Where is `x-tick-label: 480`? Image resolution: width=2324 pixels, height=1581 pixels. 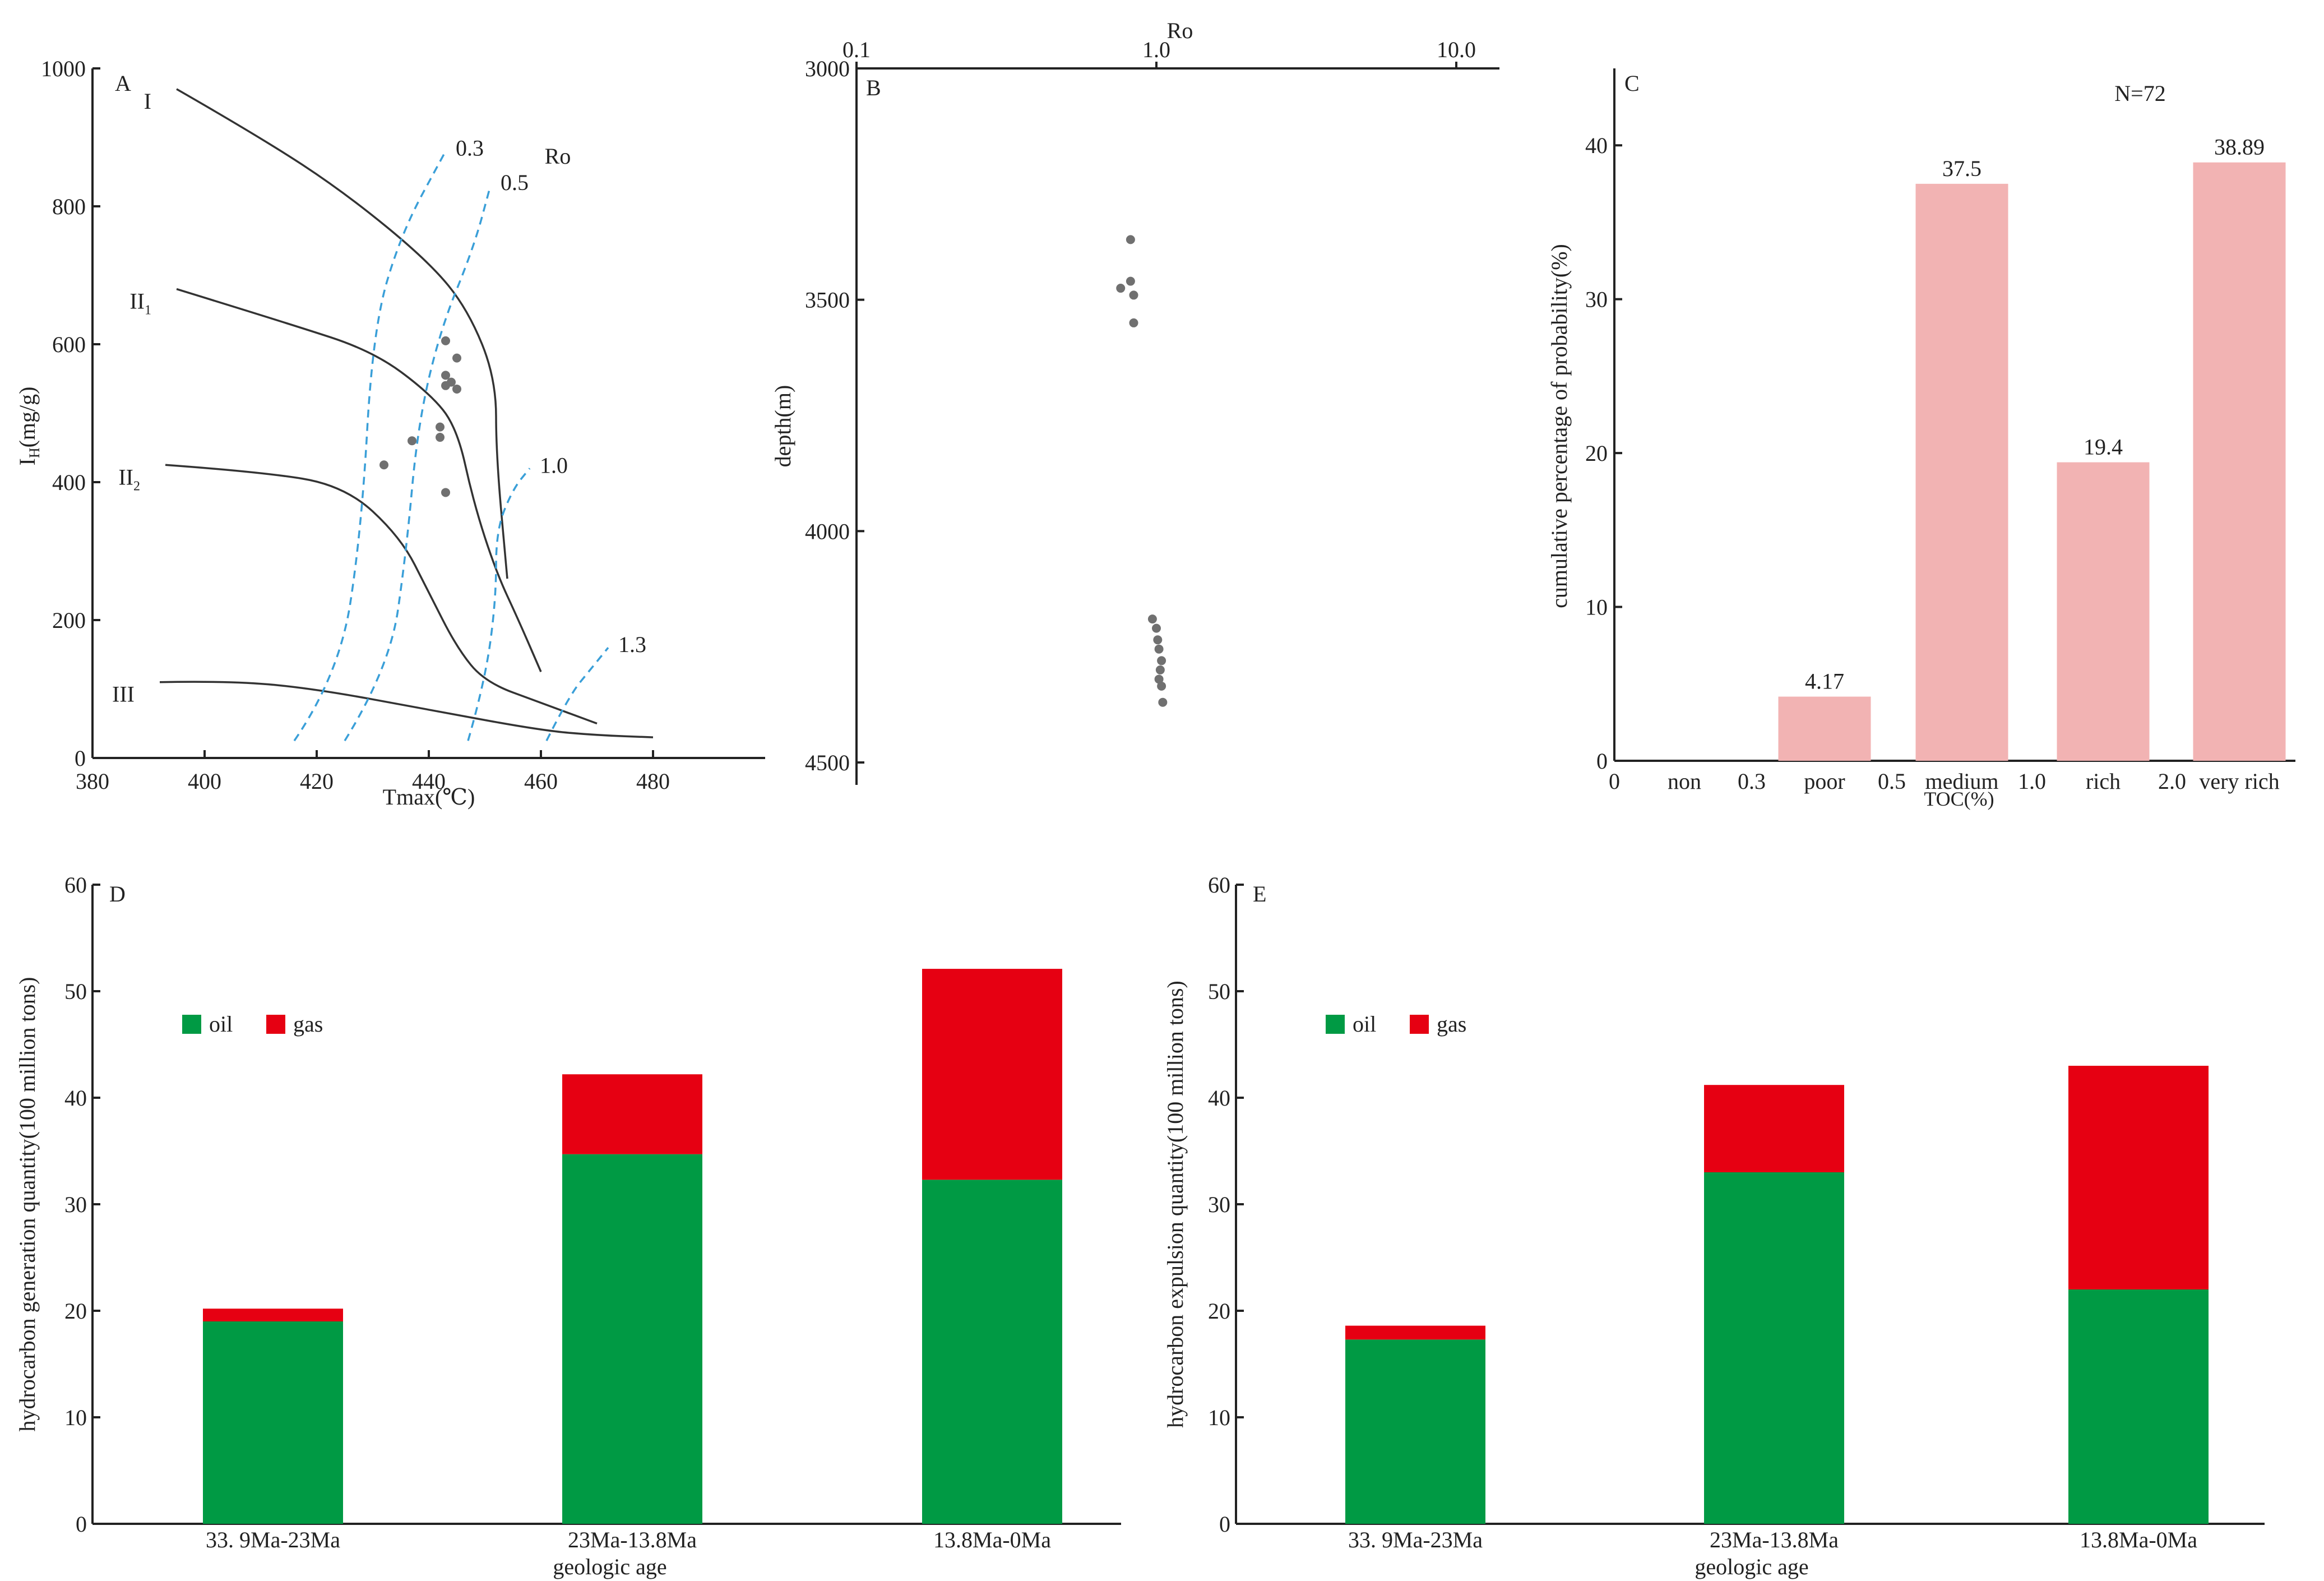
x-tick-label: 480 is located at coordinates (653, 781).